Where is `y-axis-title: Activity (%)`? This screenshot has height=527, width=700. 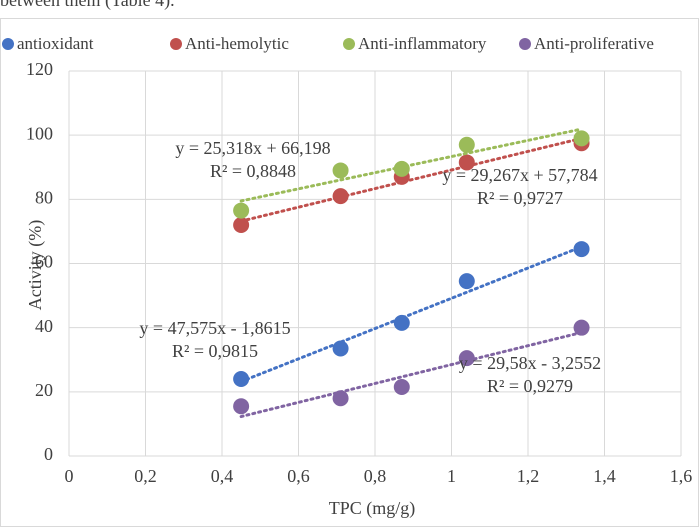 y-axis-title: Activity (%) is located at coordinates (35, 265).